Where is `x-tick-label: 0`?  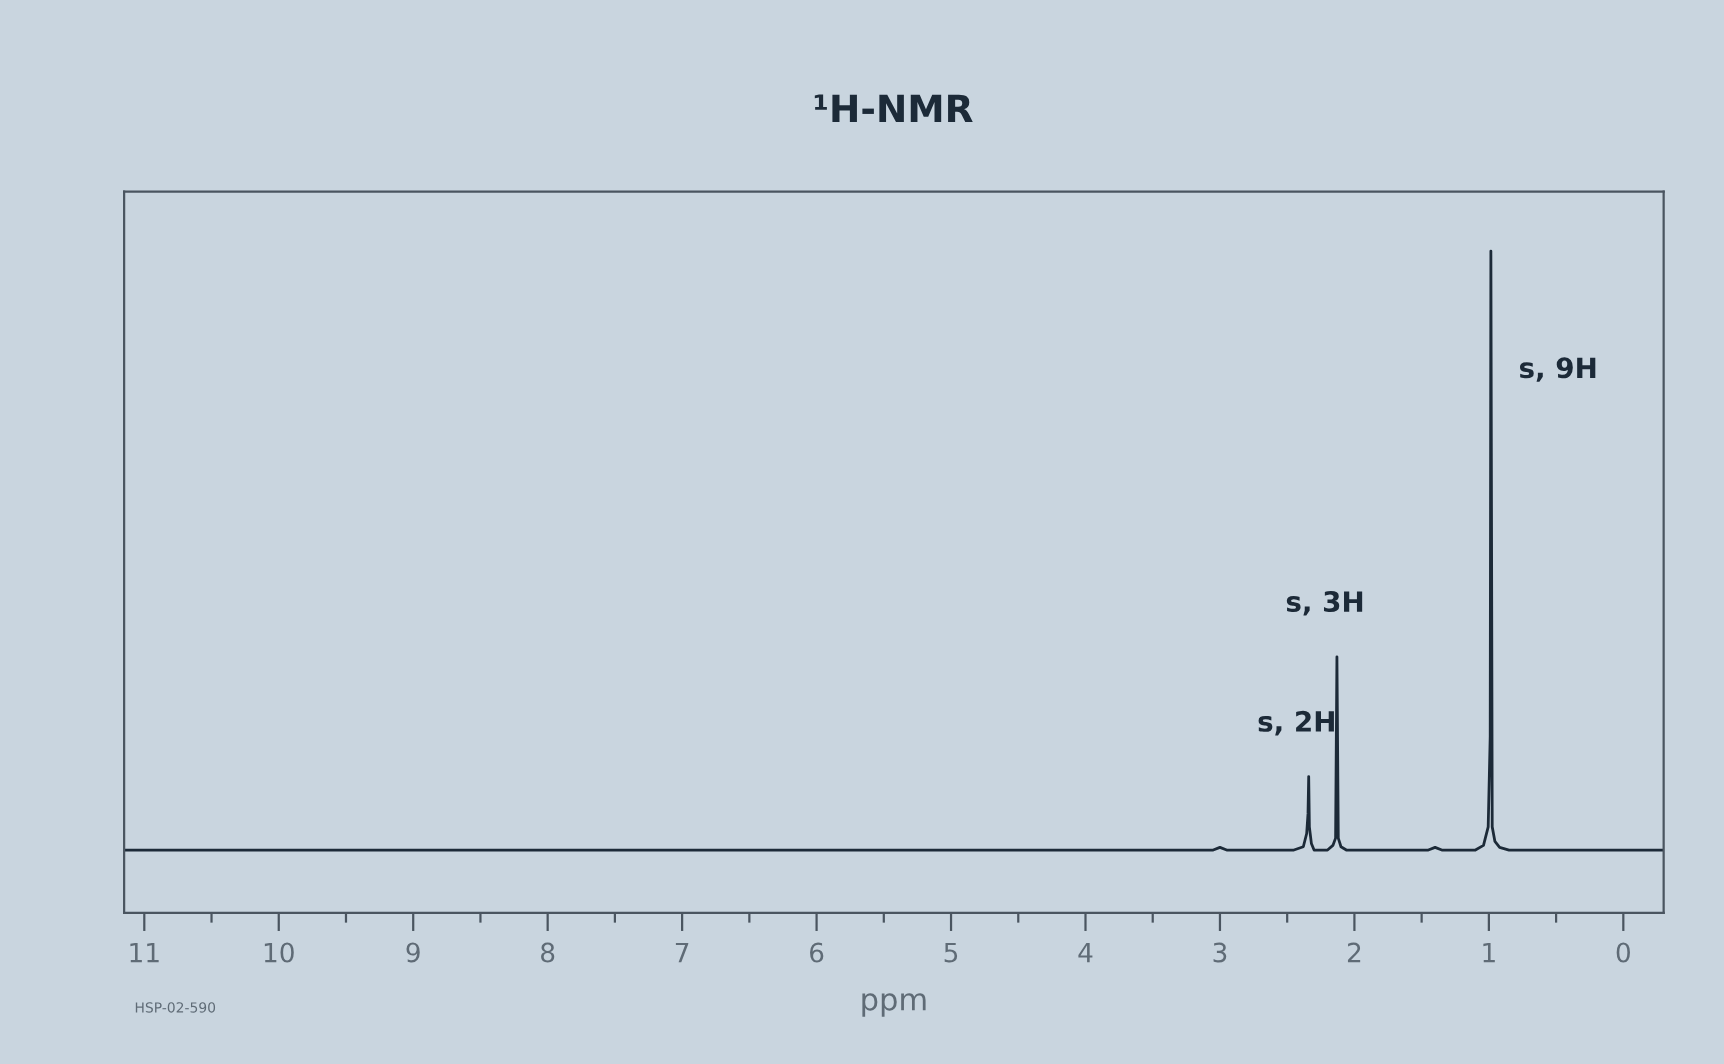 x-tick-label: 0 is located at coordinates (1623, 952).